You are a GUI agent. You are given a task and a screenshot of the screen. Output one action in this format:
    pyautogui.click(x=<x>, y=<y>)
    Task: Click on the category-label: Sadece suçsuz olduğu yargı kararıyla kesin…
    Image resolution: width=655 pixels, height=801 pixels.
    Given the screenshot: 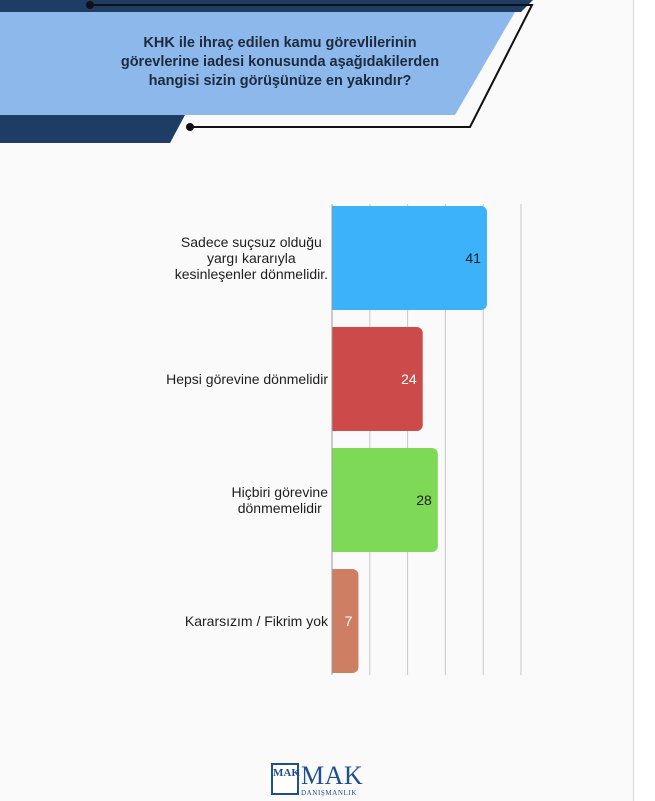 What is the action you would take?
    pyautogui.click(x=224, y=258)
    